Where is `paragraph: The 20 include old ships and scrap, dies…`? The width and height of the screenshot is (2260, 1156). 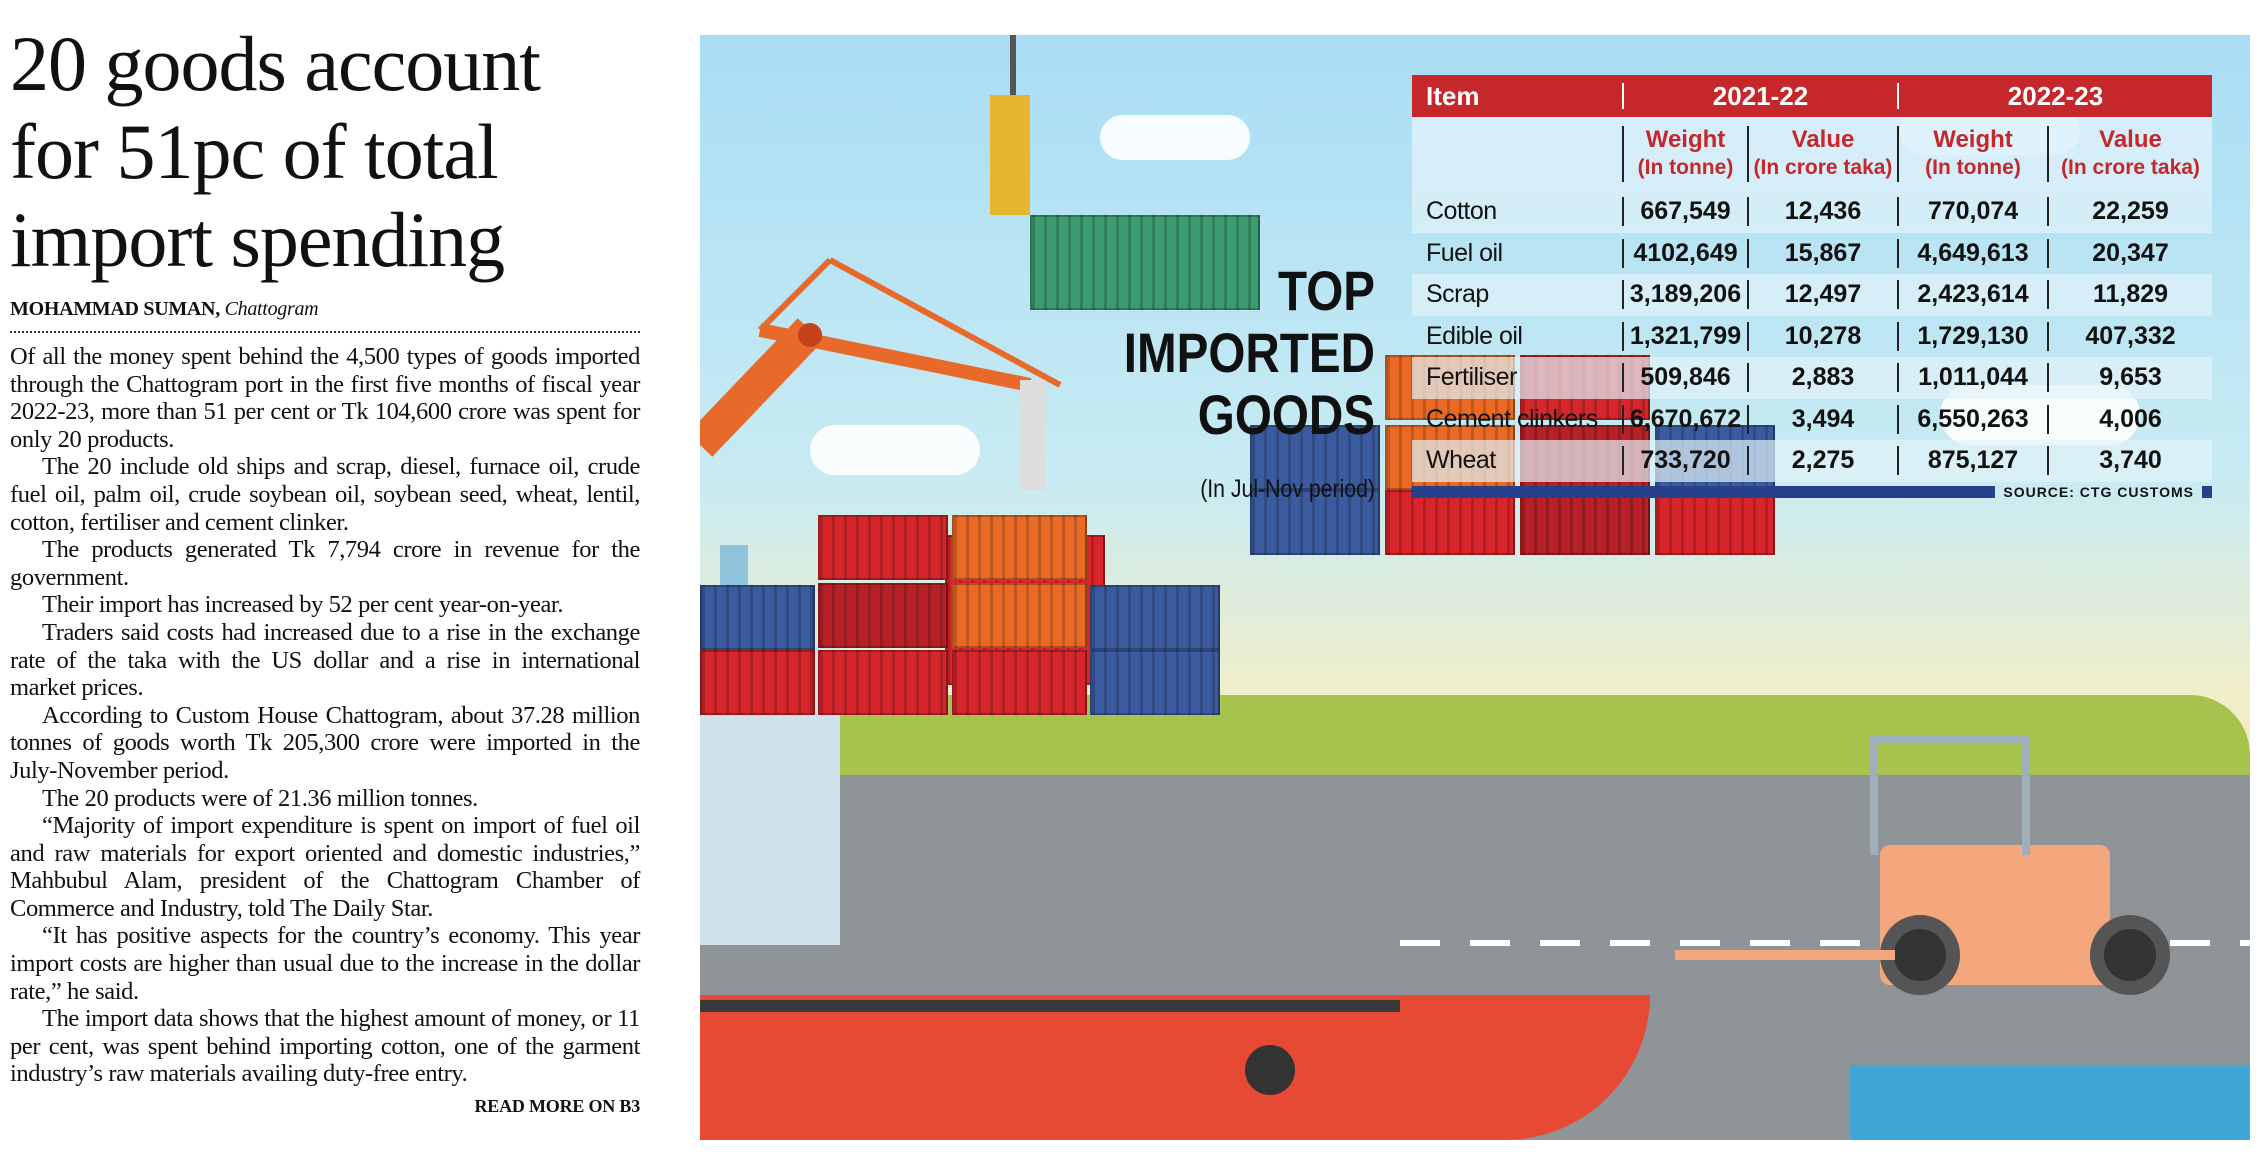
paragraph: The 20 include old ships and scrap, dies… is located at coordinates (325, 494).